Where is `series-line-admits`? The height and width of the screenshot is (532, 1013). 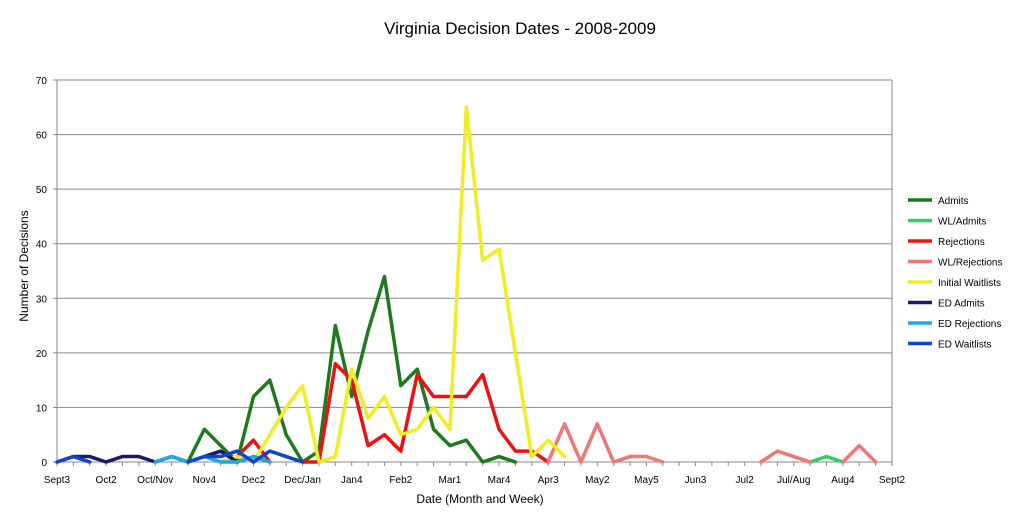
series-line-admits is located at coordinates (352, 369).